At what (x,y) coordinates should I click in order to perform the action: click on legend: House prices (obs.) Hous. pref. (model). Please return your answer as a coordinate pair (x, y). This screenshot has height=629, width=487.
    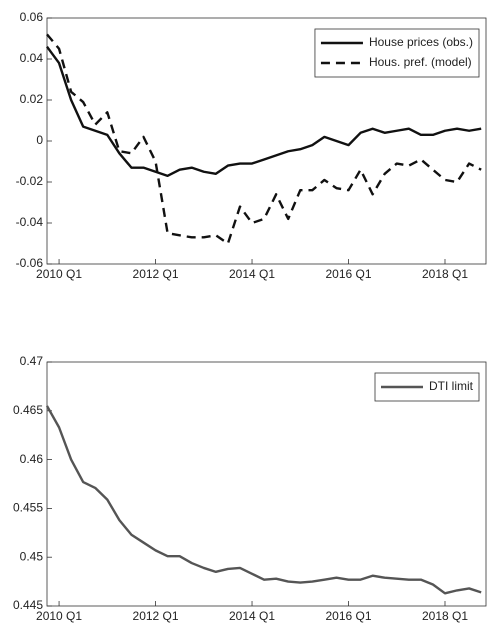
    Looking at the image, I should click on (397, 53).